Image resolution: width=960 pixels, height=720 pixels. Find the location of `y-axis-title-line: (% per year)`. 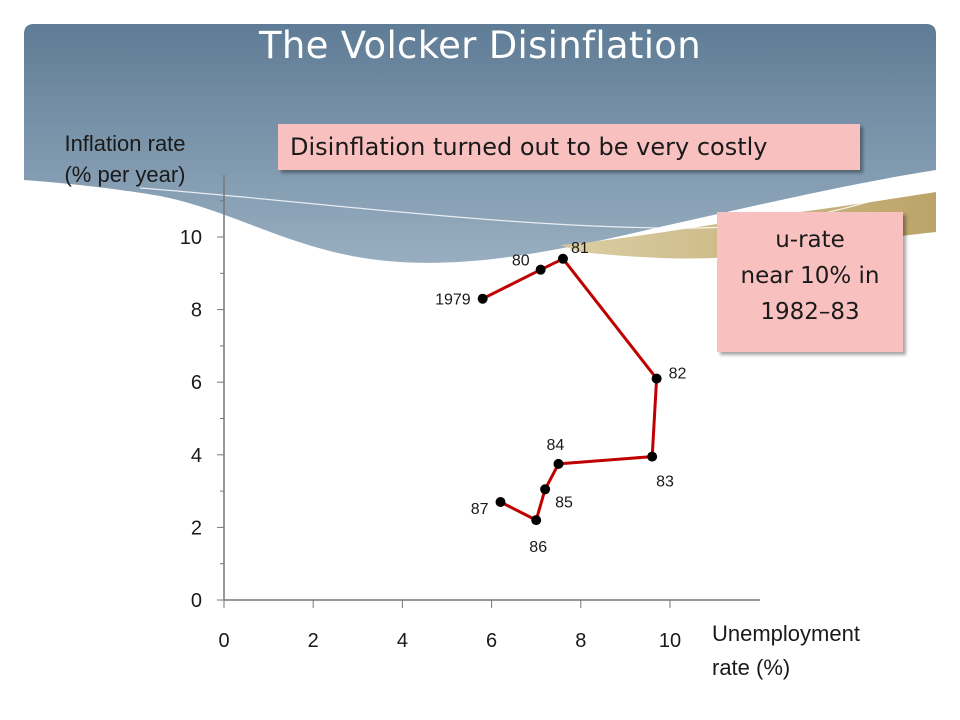

y-axis-title-line: (% per year) is located at coordinates (125, 174).